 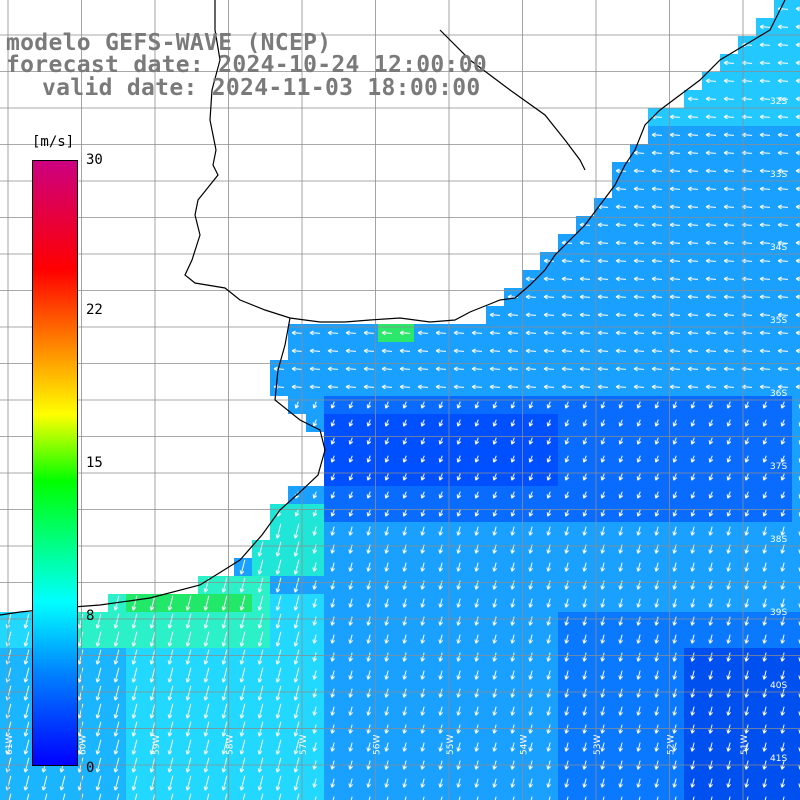 What do you see at coordinates (10, 745) in the screenshot?
I see `longitude-label: 61W` at bounding box center [10, 745].